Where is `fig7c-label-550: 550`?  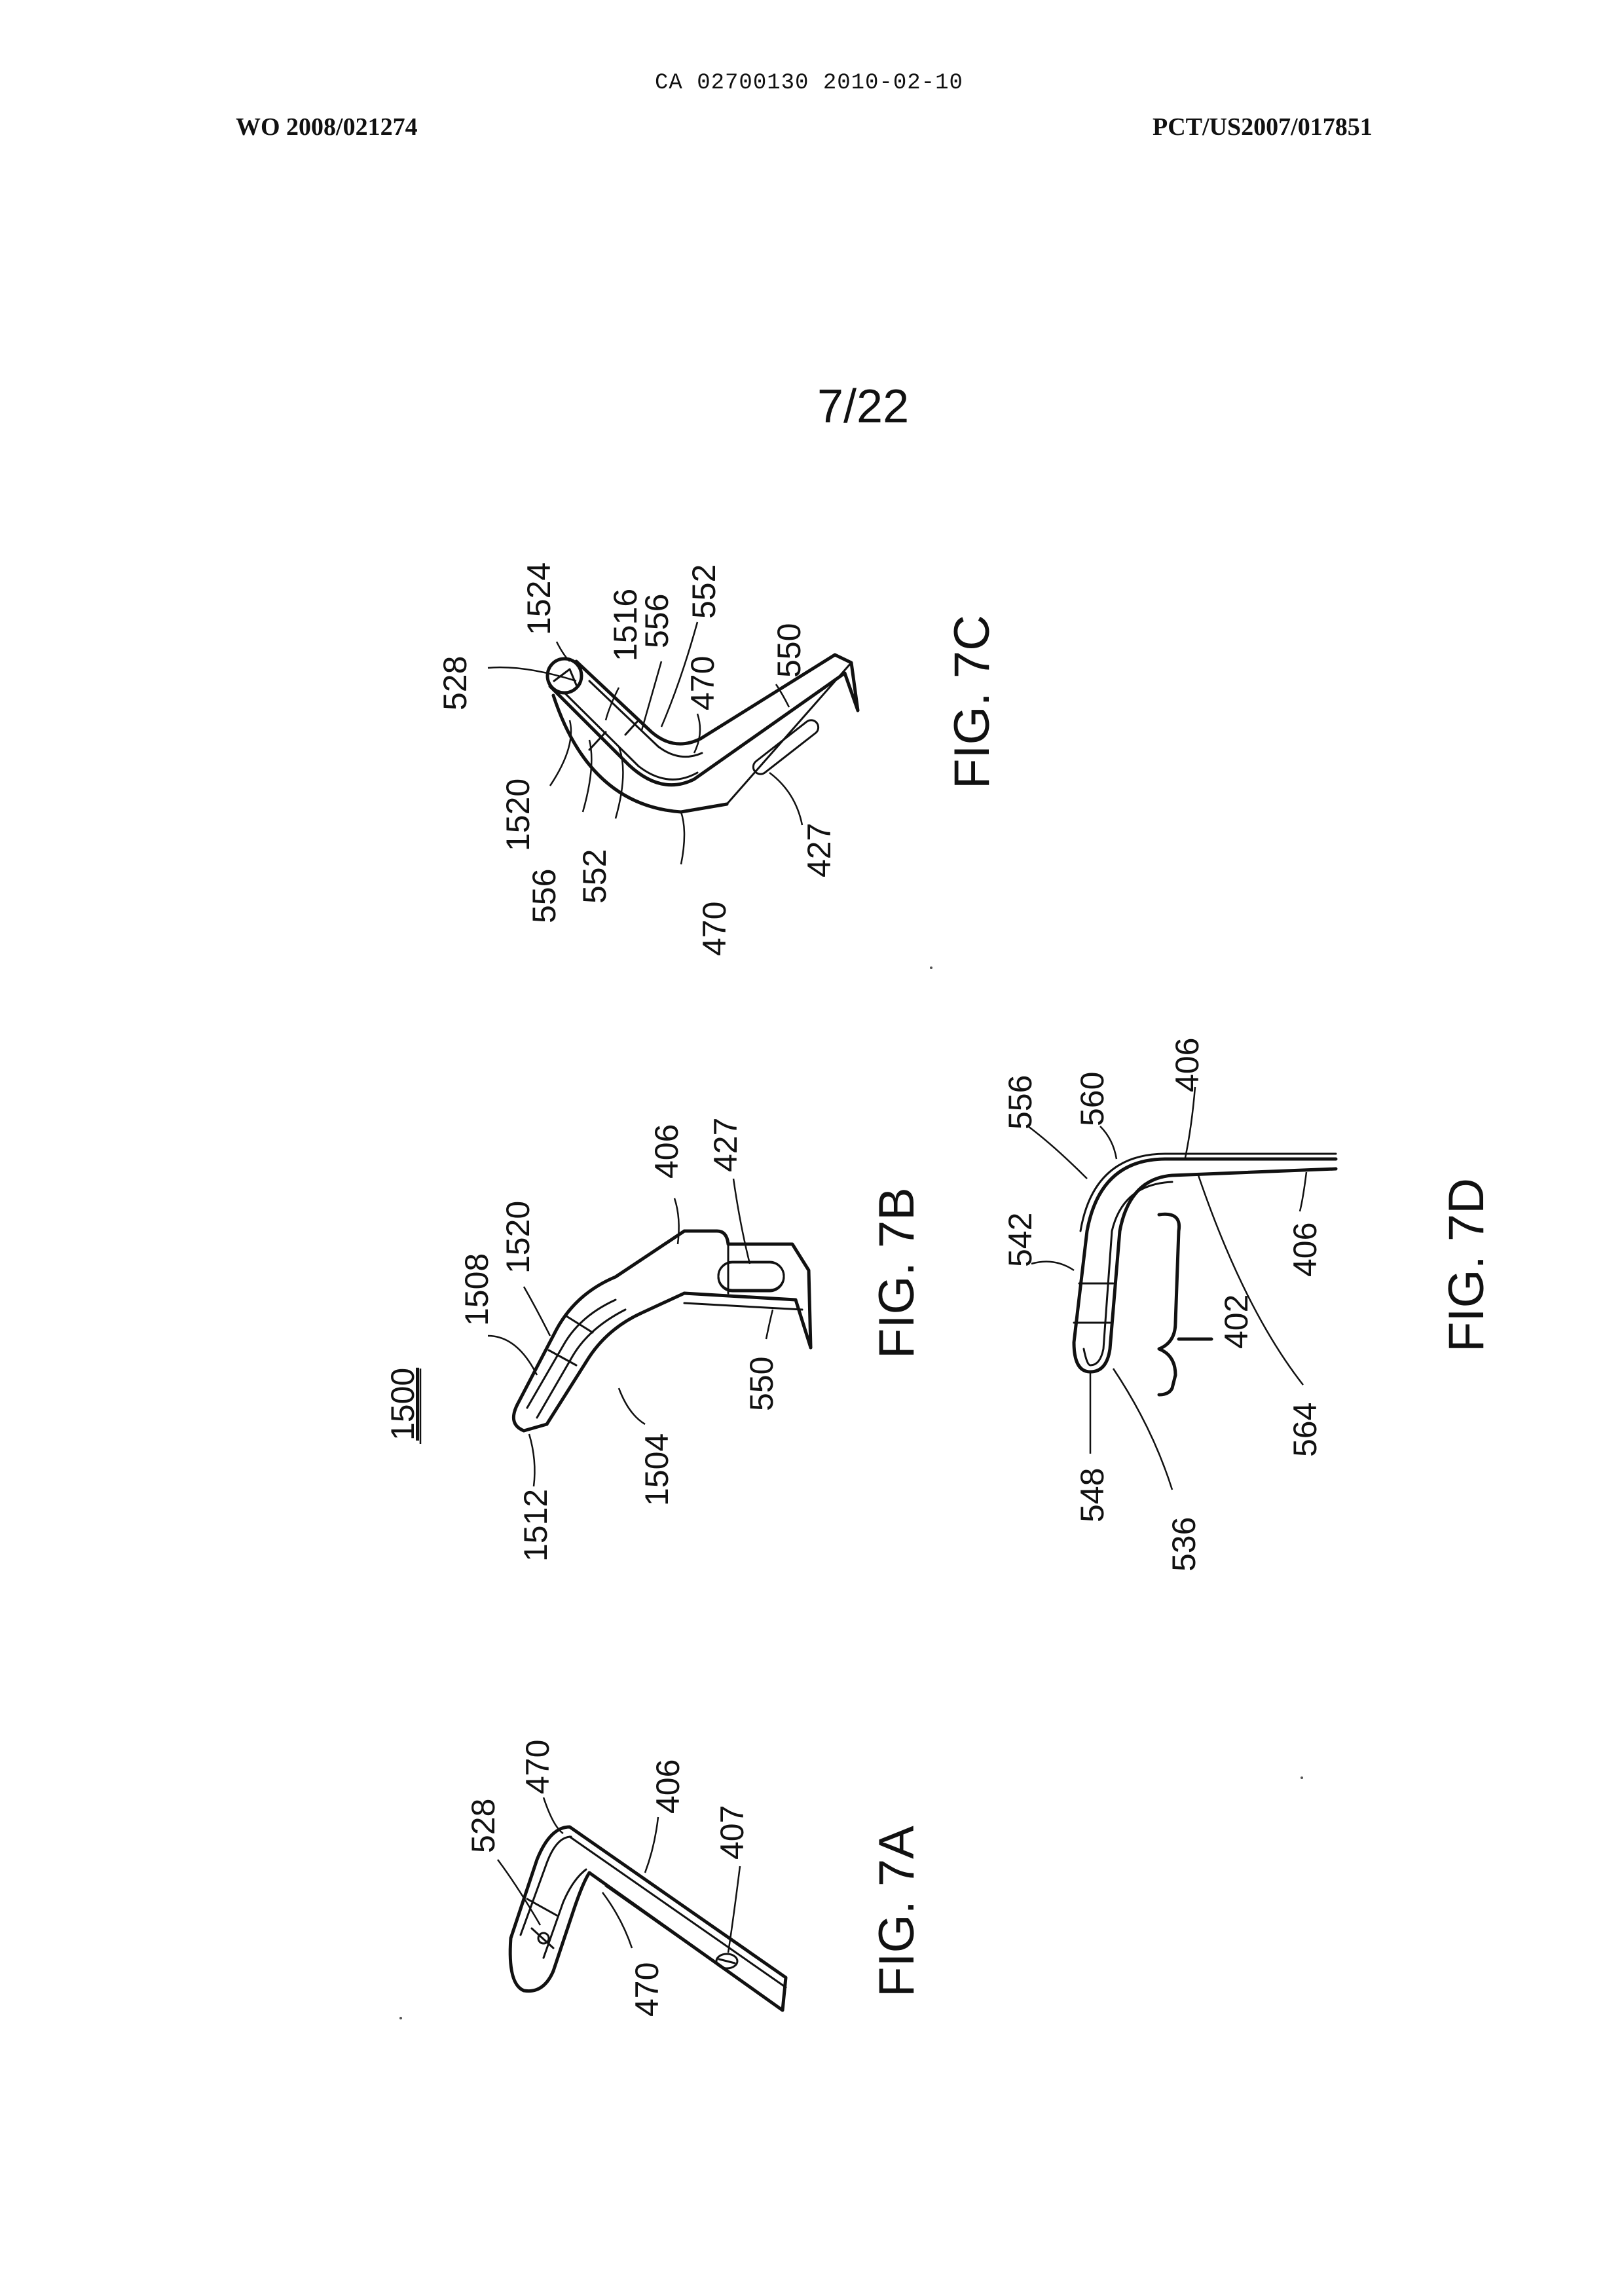 fig7c-label-550: 550 is located at coordinates (789, 650).